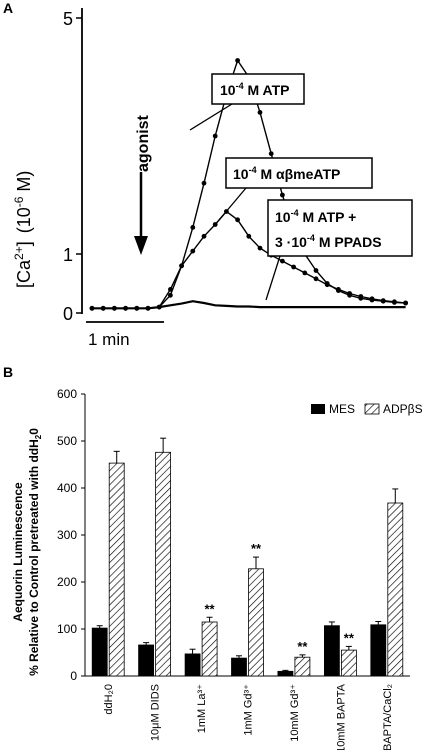 This screenshot has height=750, width=426. What do you see at coordinates (67, 629) in the screenshot?
I see `panel-b-ytick-label-1: 100` at bounding box center [67, 629].